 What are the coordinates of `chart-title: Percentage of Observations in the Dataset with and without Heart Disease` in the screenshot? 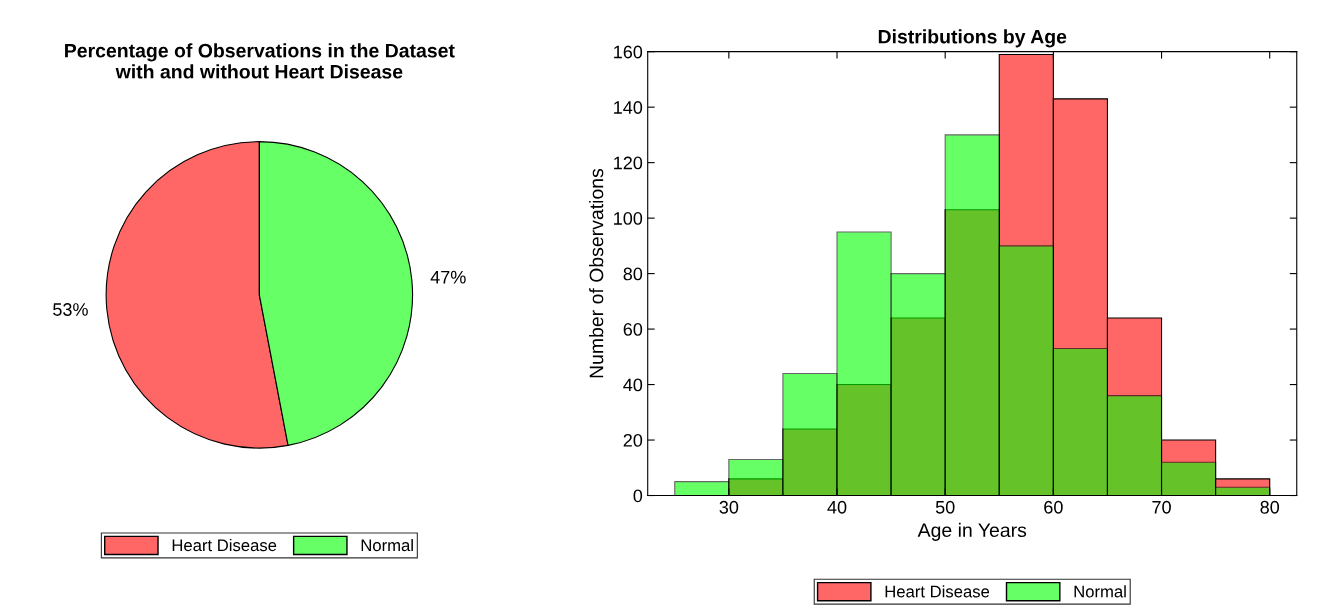 It's located at (260, 61).